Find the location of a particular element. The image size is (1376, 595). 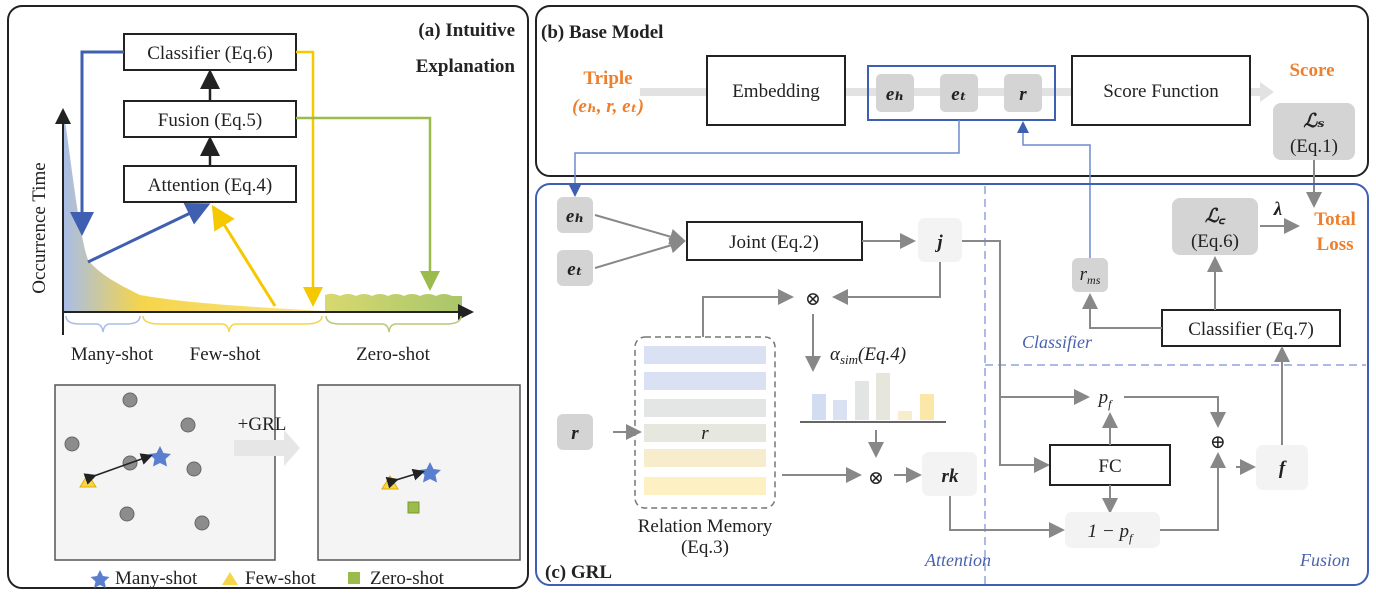

zero-shot-brace is located at coordinates (393, 324).